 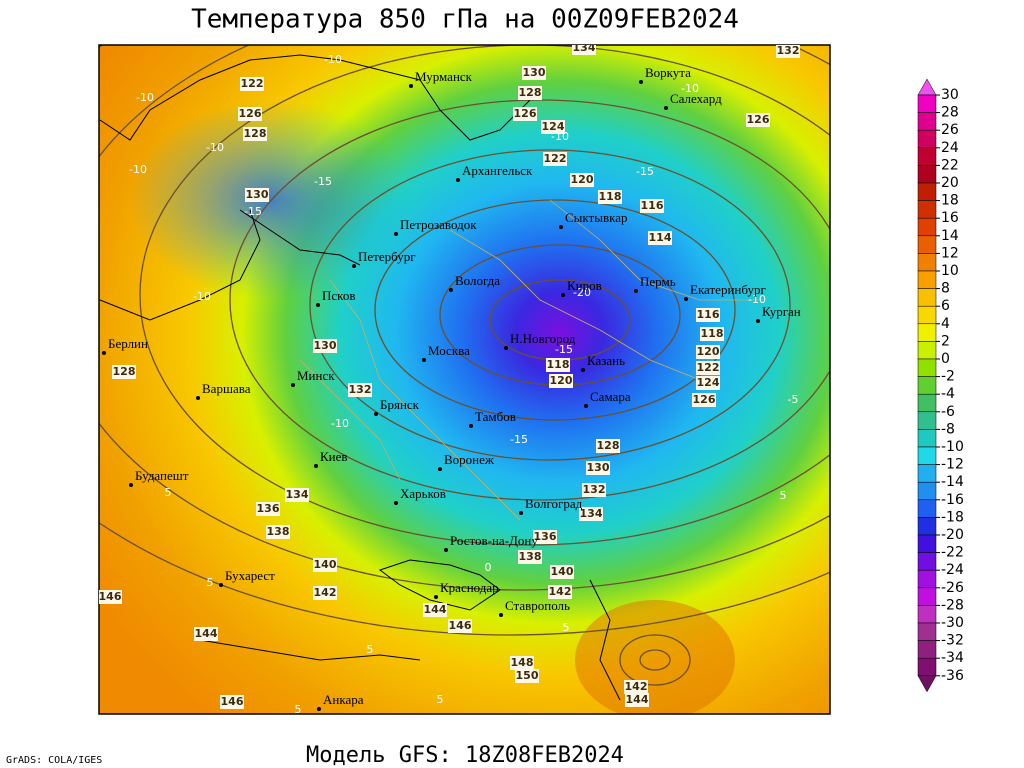 What do you see at coordinates (952, 517) in the screenshot?
I see `colorbar-tick-label: -18` at bounding box center [952, 517].